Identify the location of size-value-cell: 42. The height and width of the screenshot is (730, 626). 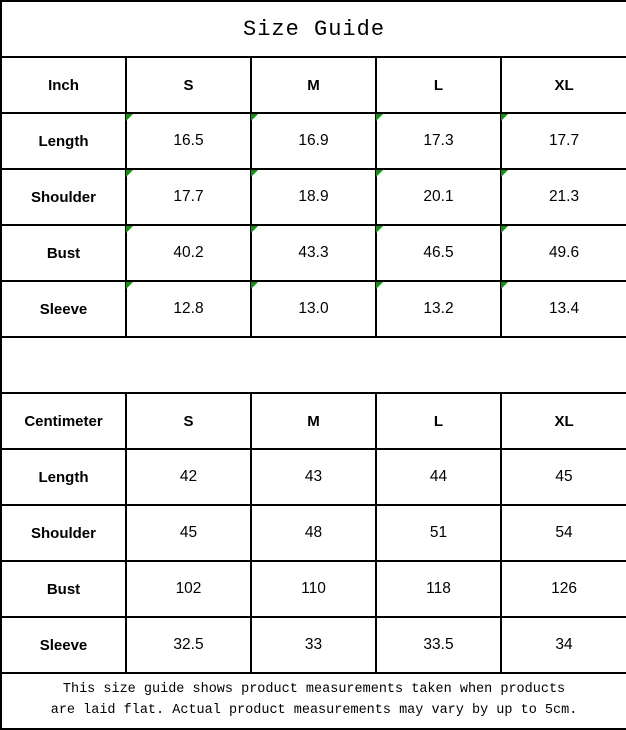
(188, 477).